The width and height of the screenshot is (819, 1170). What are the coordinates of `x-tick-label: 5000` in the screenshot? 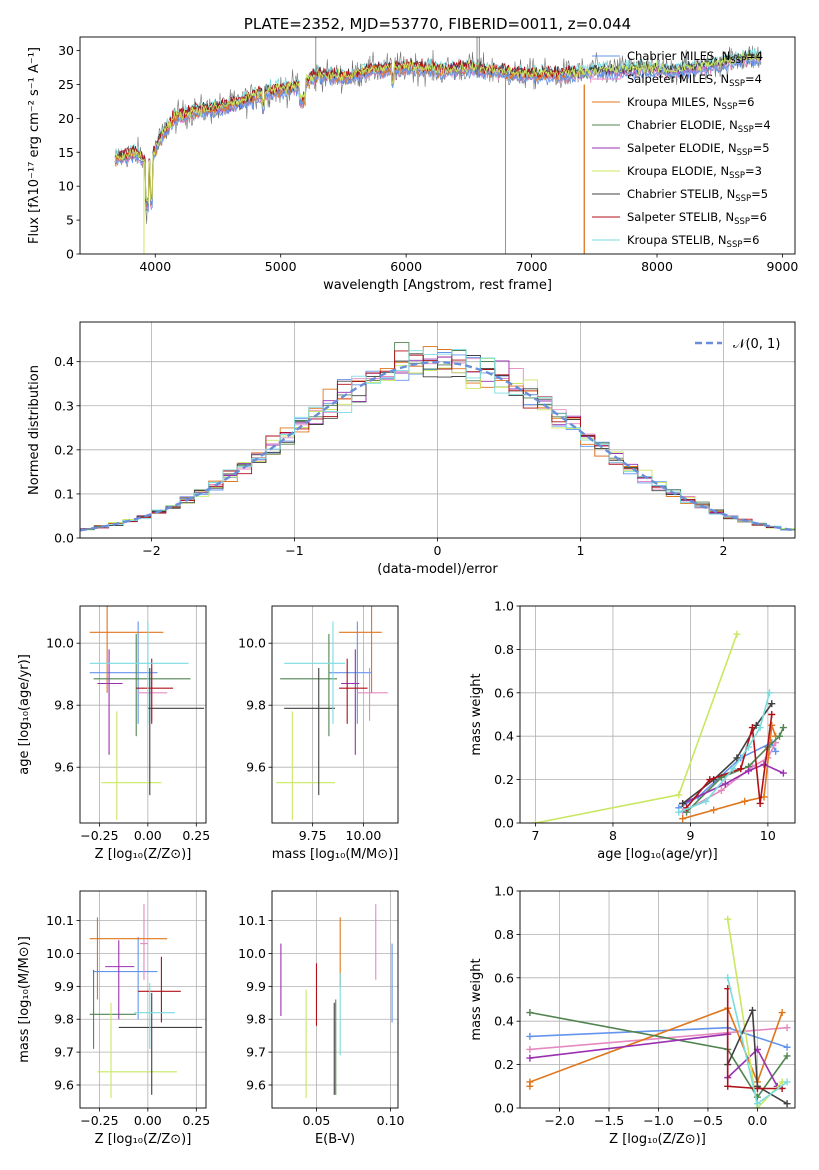 It's located at (281, 266).